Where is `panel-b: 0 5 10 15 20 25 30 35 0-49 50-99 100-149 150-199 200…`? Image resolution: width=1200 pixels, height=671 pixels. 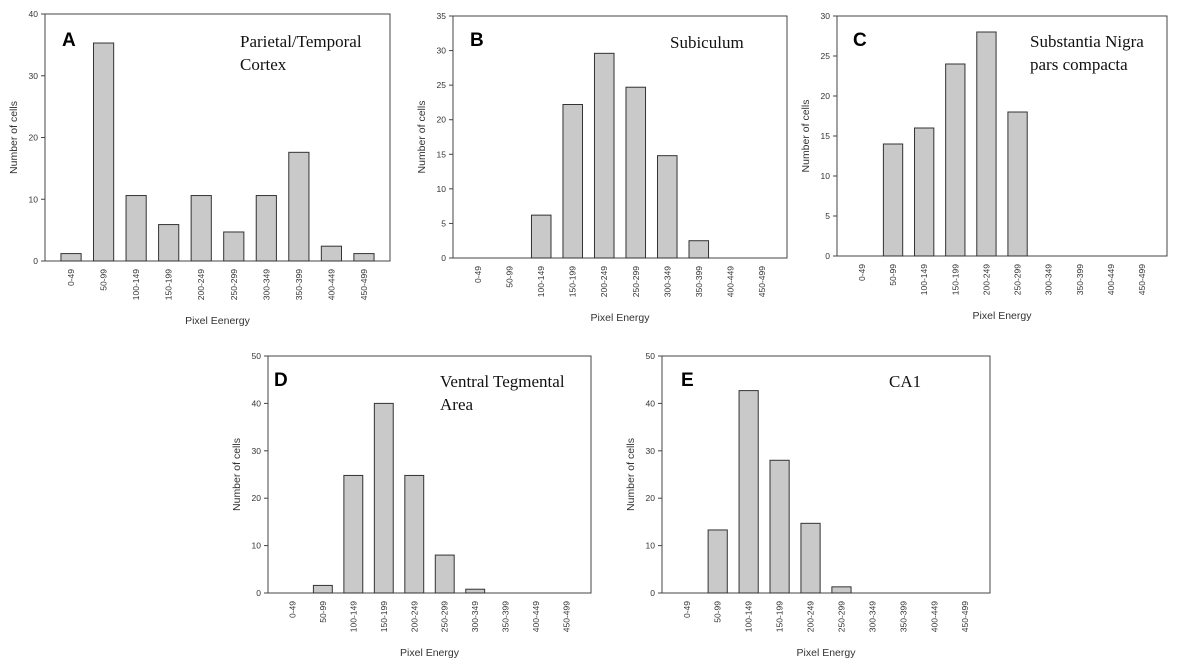
panel-b: 0 5 10 15 20 25 30 35 0-49 50-99 100-149 150-199 200… is located at coordinates (602, 167).